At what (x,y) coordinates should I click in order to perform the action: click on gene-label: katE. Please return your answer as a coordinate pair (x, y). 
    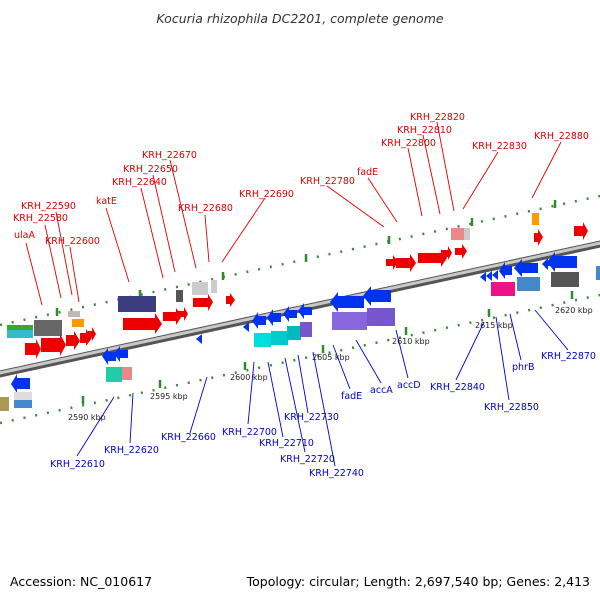
    Looking at the image, I should click on (106, 201).